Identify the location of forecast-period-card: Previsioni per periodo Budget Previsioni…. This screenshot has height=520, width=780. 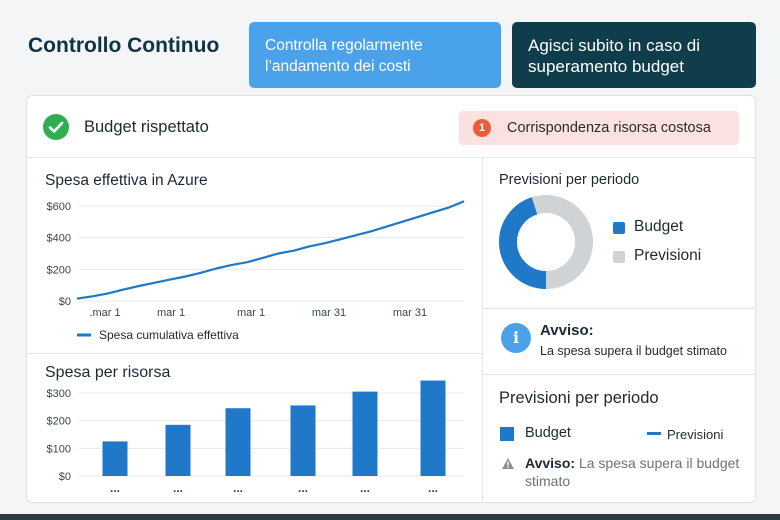
(619, 438).